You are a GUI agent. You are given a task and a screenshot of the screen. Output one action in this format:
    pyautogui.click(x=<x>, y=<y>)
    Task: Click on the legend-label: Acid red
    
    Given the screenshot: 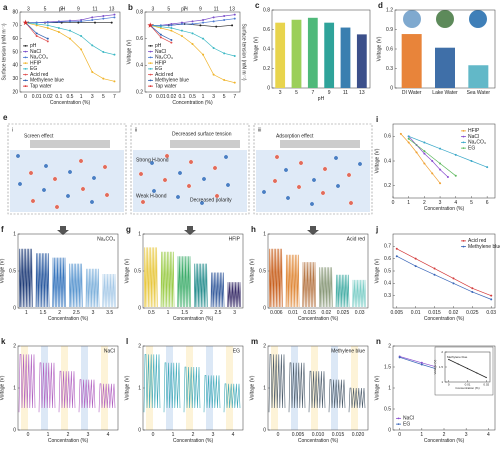 What is the action you would take?
    pyautogui.click(x=477, y=241)
    